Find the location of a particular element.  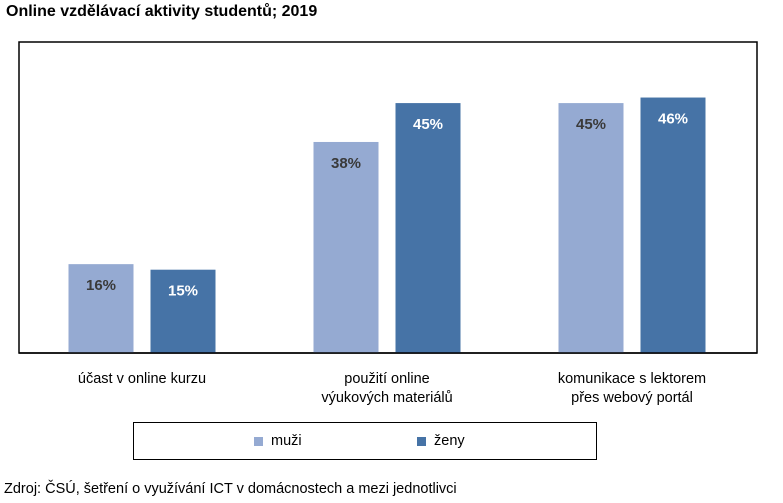

data-label-muzi-3: 45% is located at coordinates (591, 124).